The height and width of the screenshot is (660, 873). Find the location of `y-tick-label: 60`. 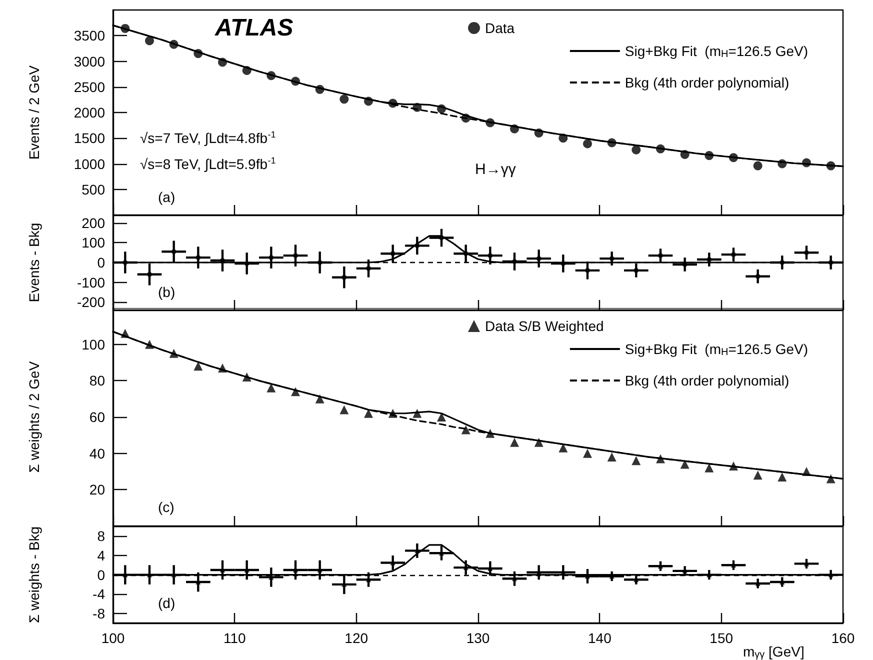

y-tick-label: 60 is located at coordinates (97, 417).